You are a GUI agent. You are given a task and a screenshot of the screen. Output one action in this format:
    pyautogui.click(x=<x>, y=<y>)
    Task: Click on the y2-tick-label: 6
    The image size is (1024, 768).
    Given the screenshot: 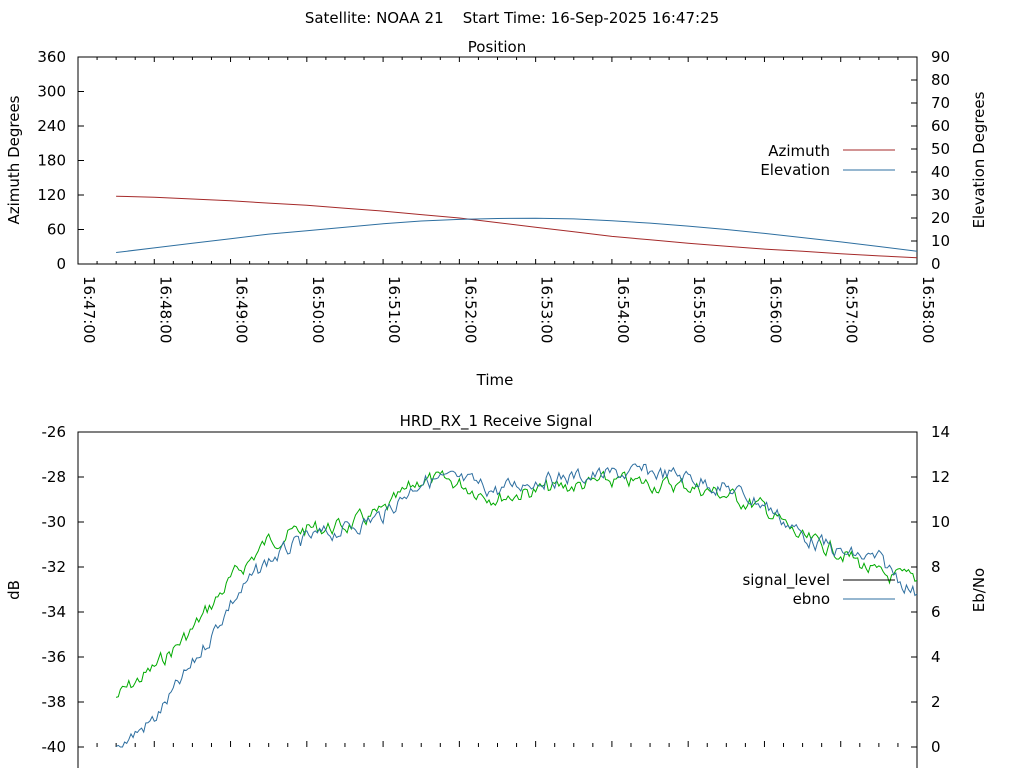 What is the action you would take?
    pyautogui.click(x=936, y=612)
    